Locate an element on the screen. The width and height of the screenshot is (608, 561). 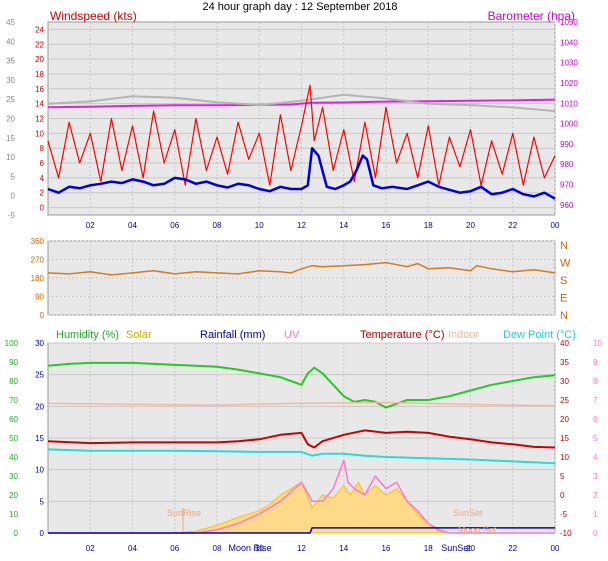
temp-x-tick-label: 10 is located at coordinates (259, 548).